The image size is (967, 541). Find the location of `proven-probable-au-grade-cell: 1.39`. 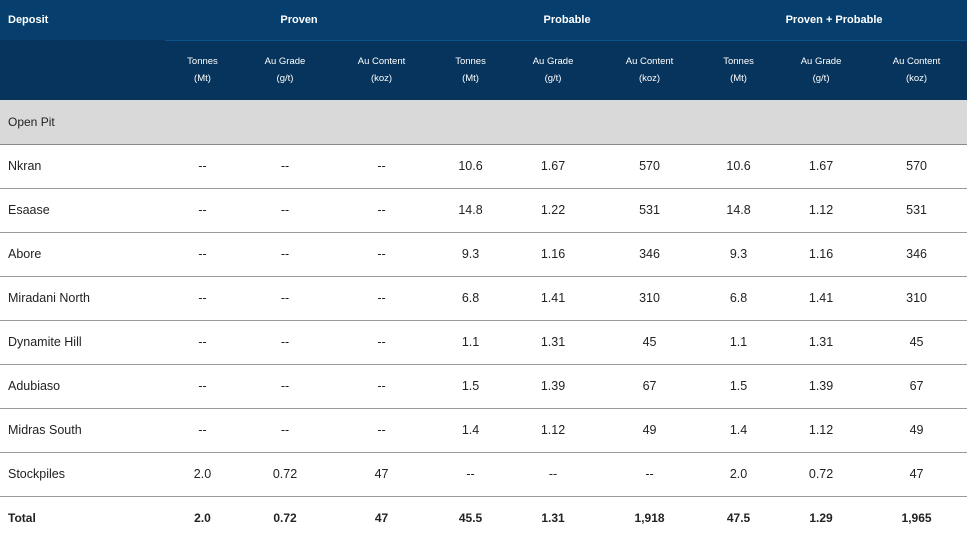

proven-probable-au-grade-cell: 1.39 is located at coordinates (821, 386).